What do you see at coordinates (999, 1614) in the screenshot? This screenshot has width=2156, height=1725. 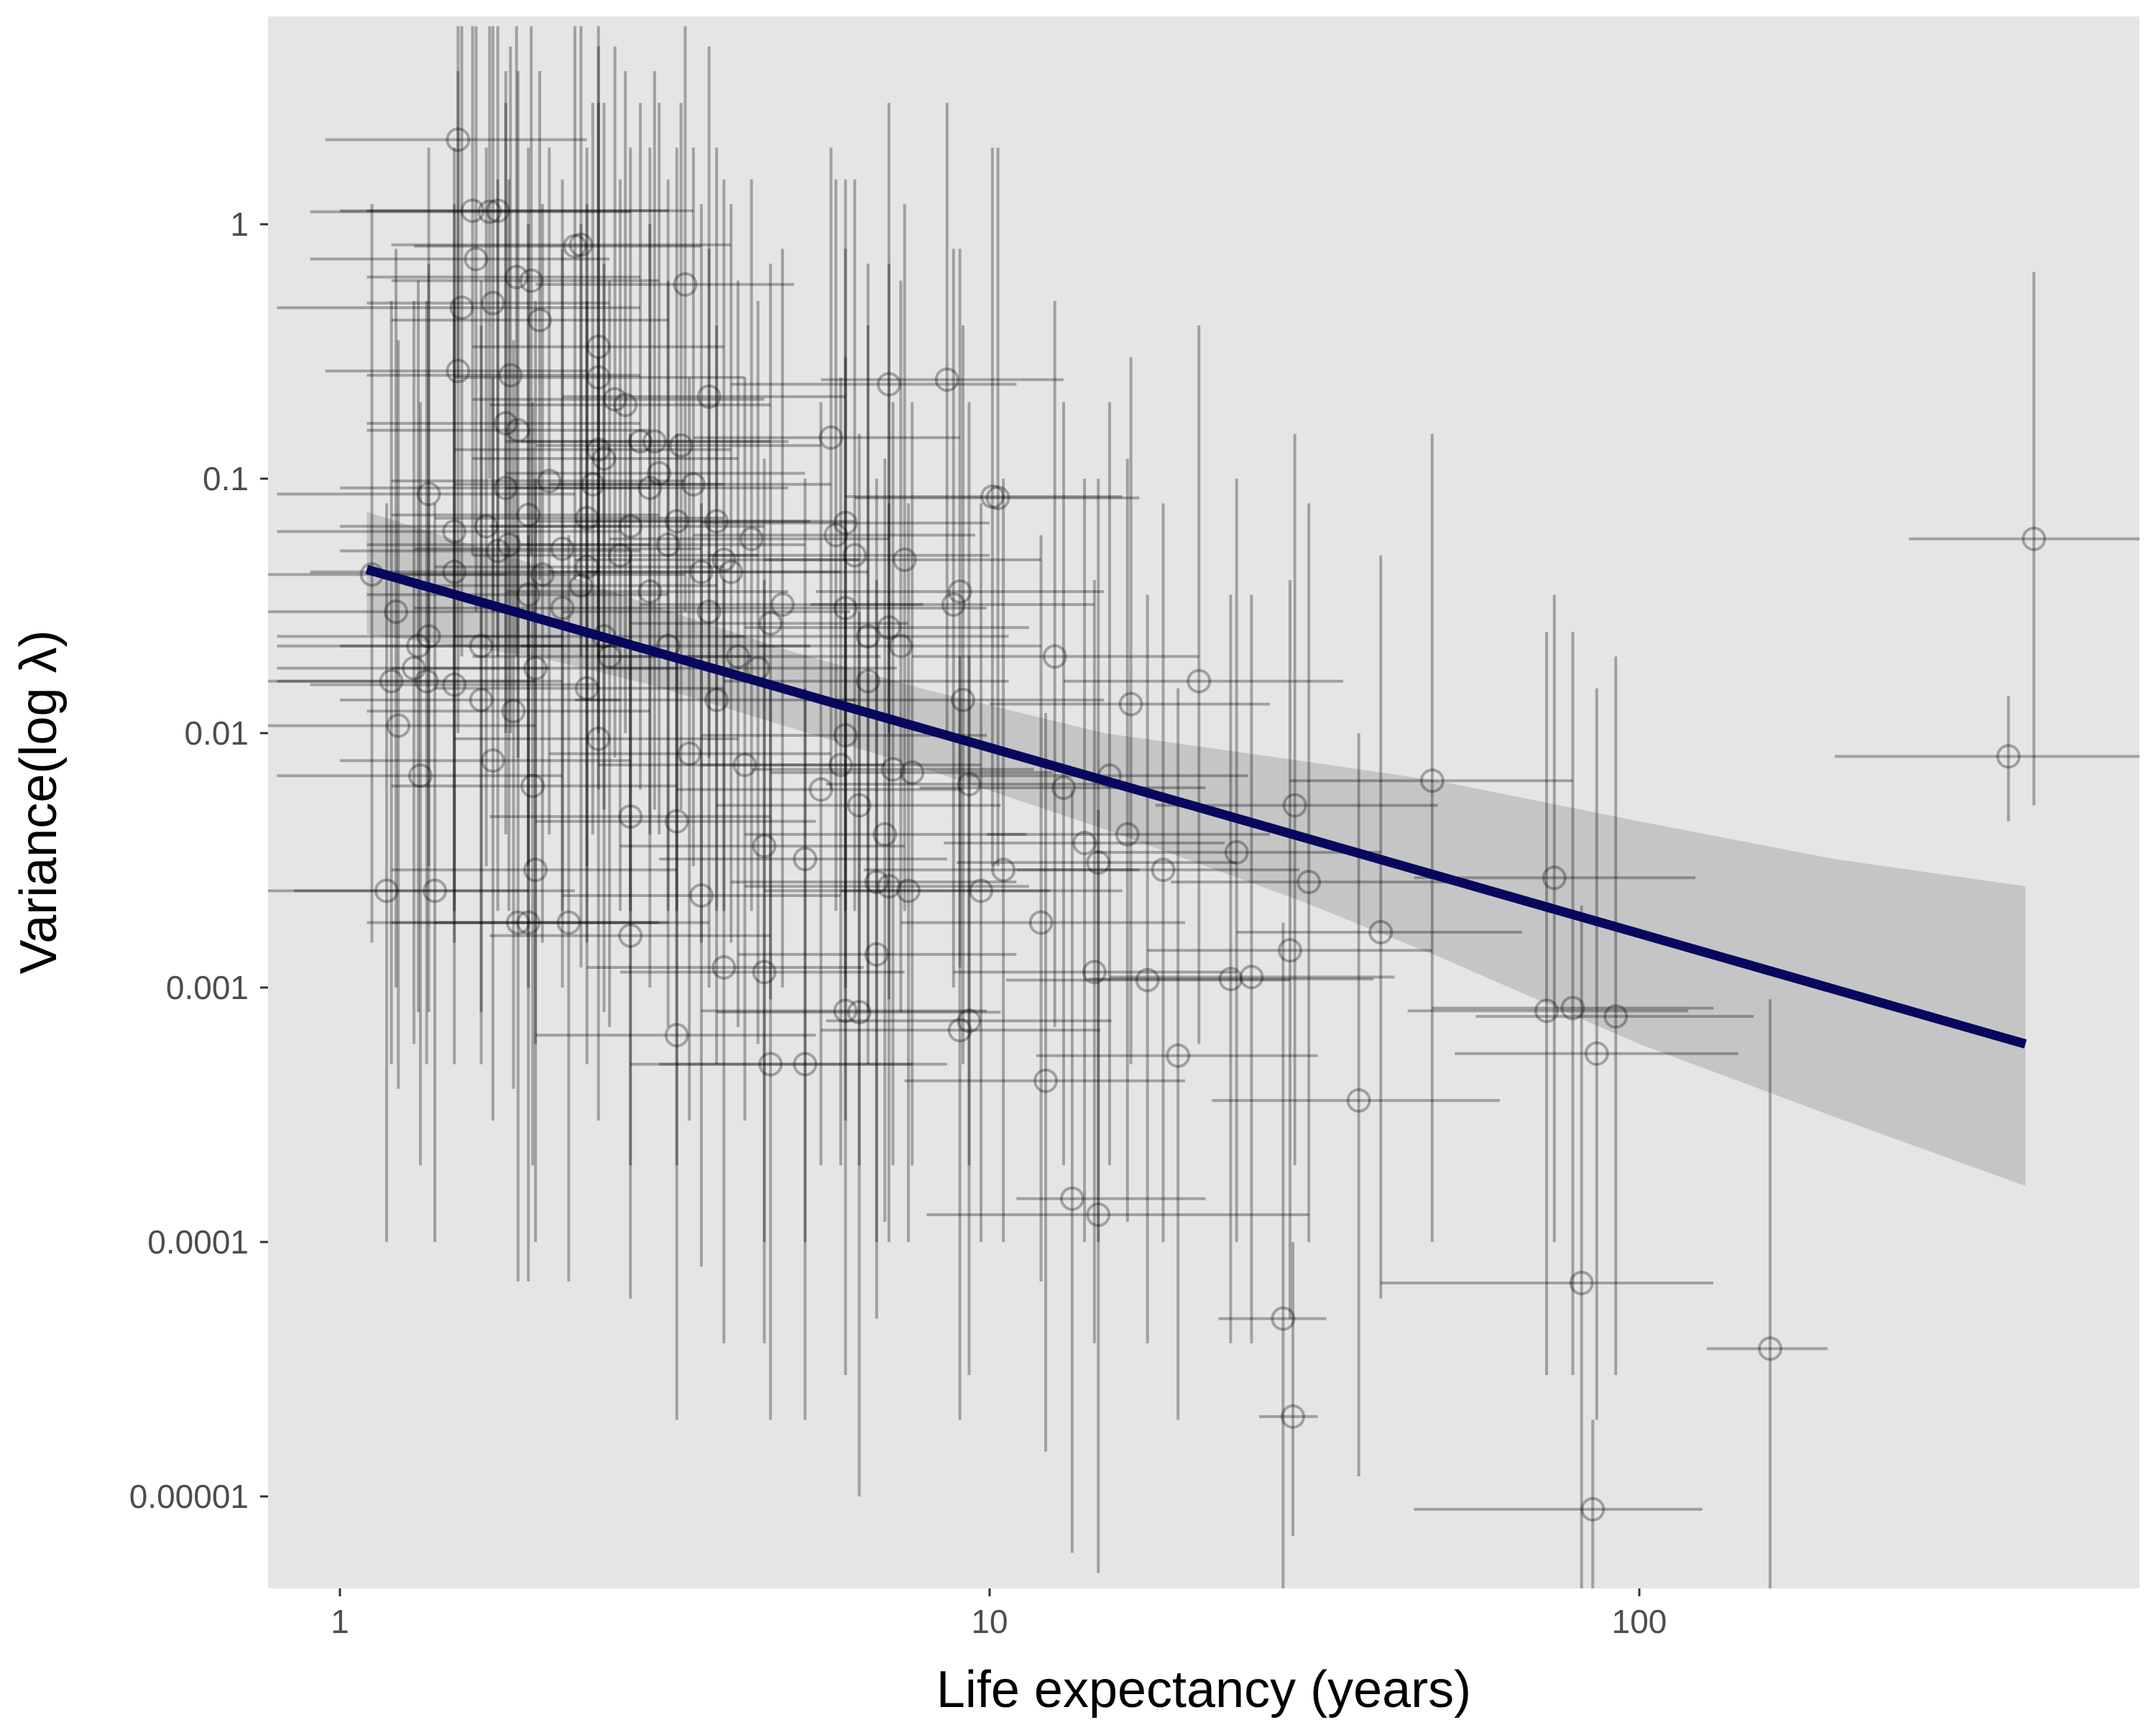 I see `x-axis: 1 10 100` at bounding box center [999, 1614].